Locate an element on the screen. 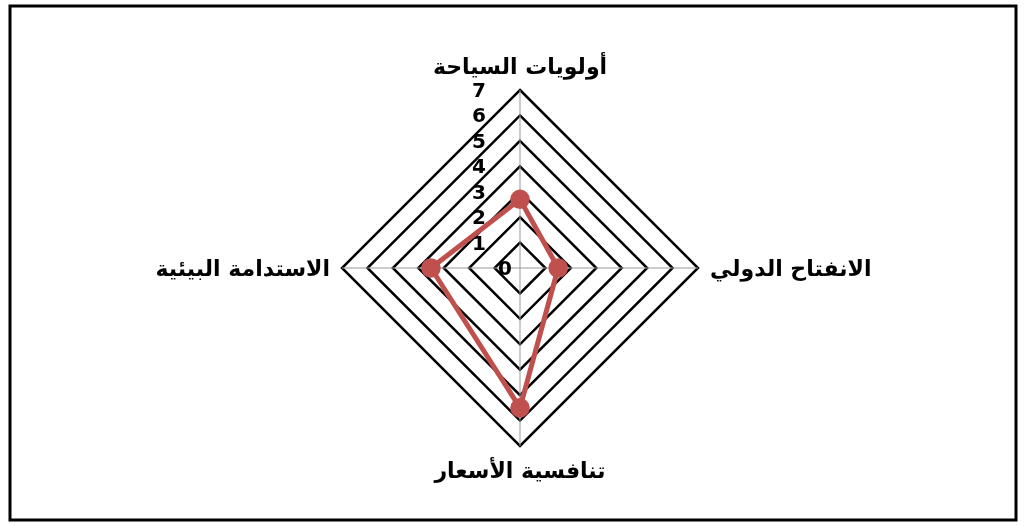  y-tick-label: 3 is located at coordinates (479, 191).